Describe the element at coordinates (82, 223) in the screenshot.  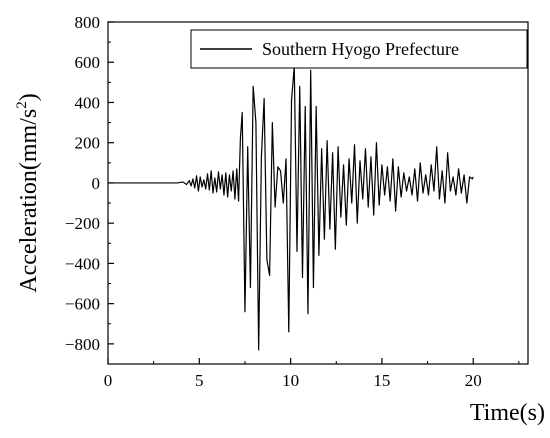
I see `y-tick-label: −200` at that location.